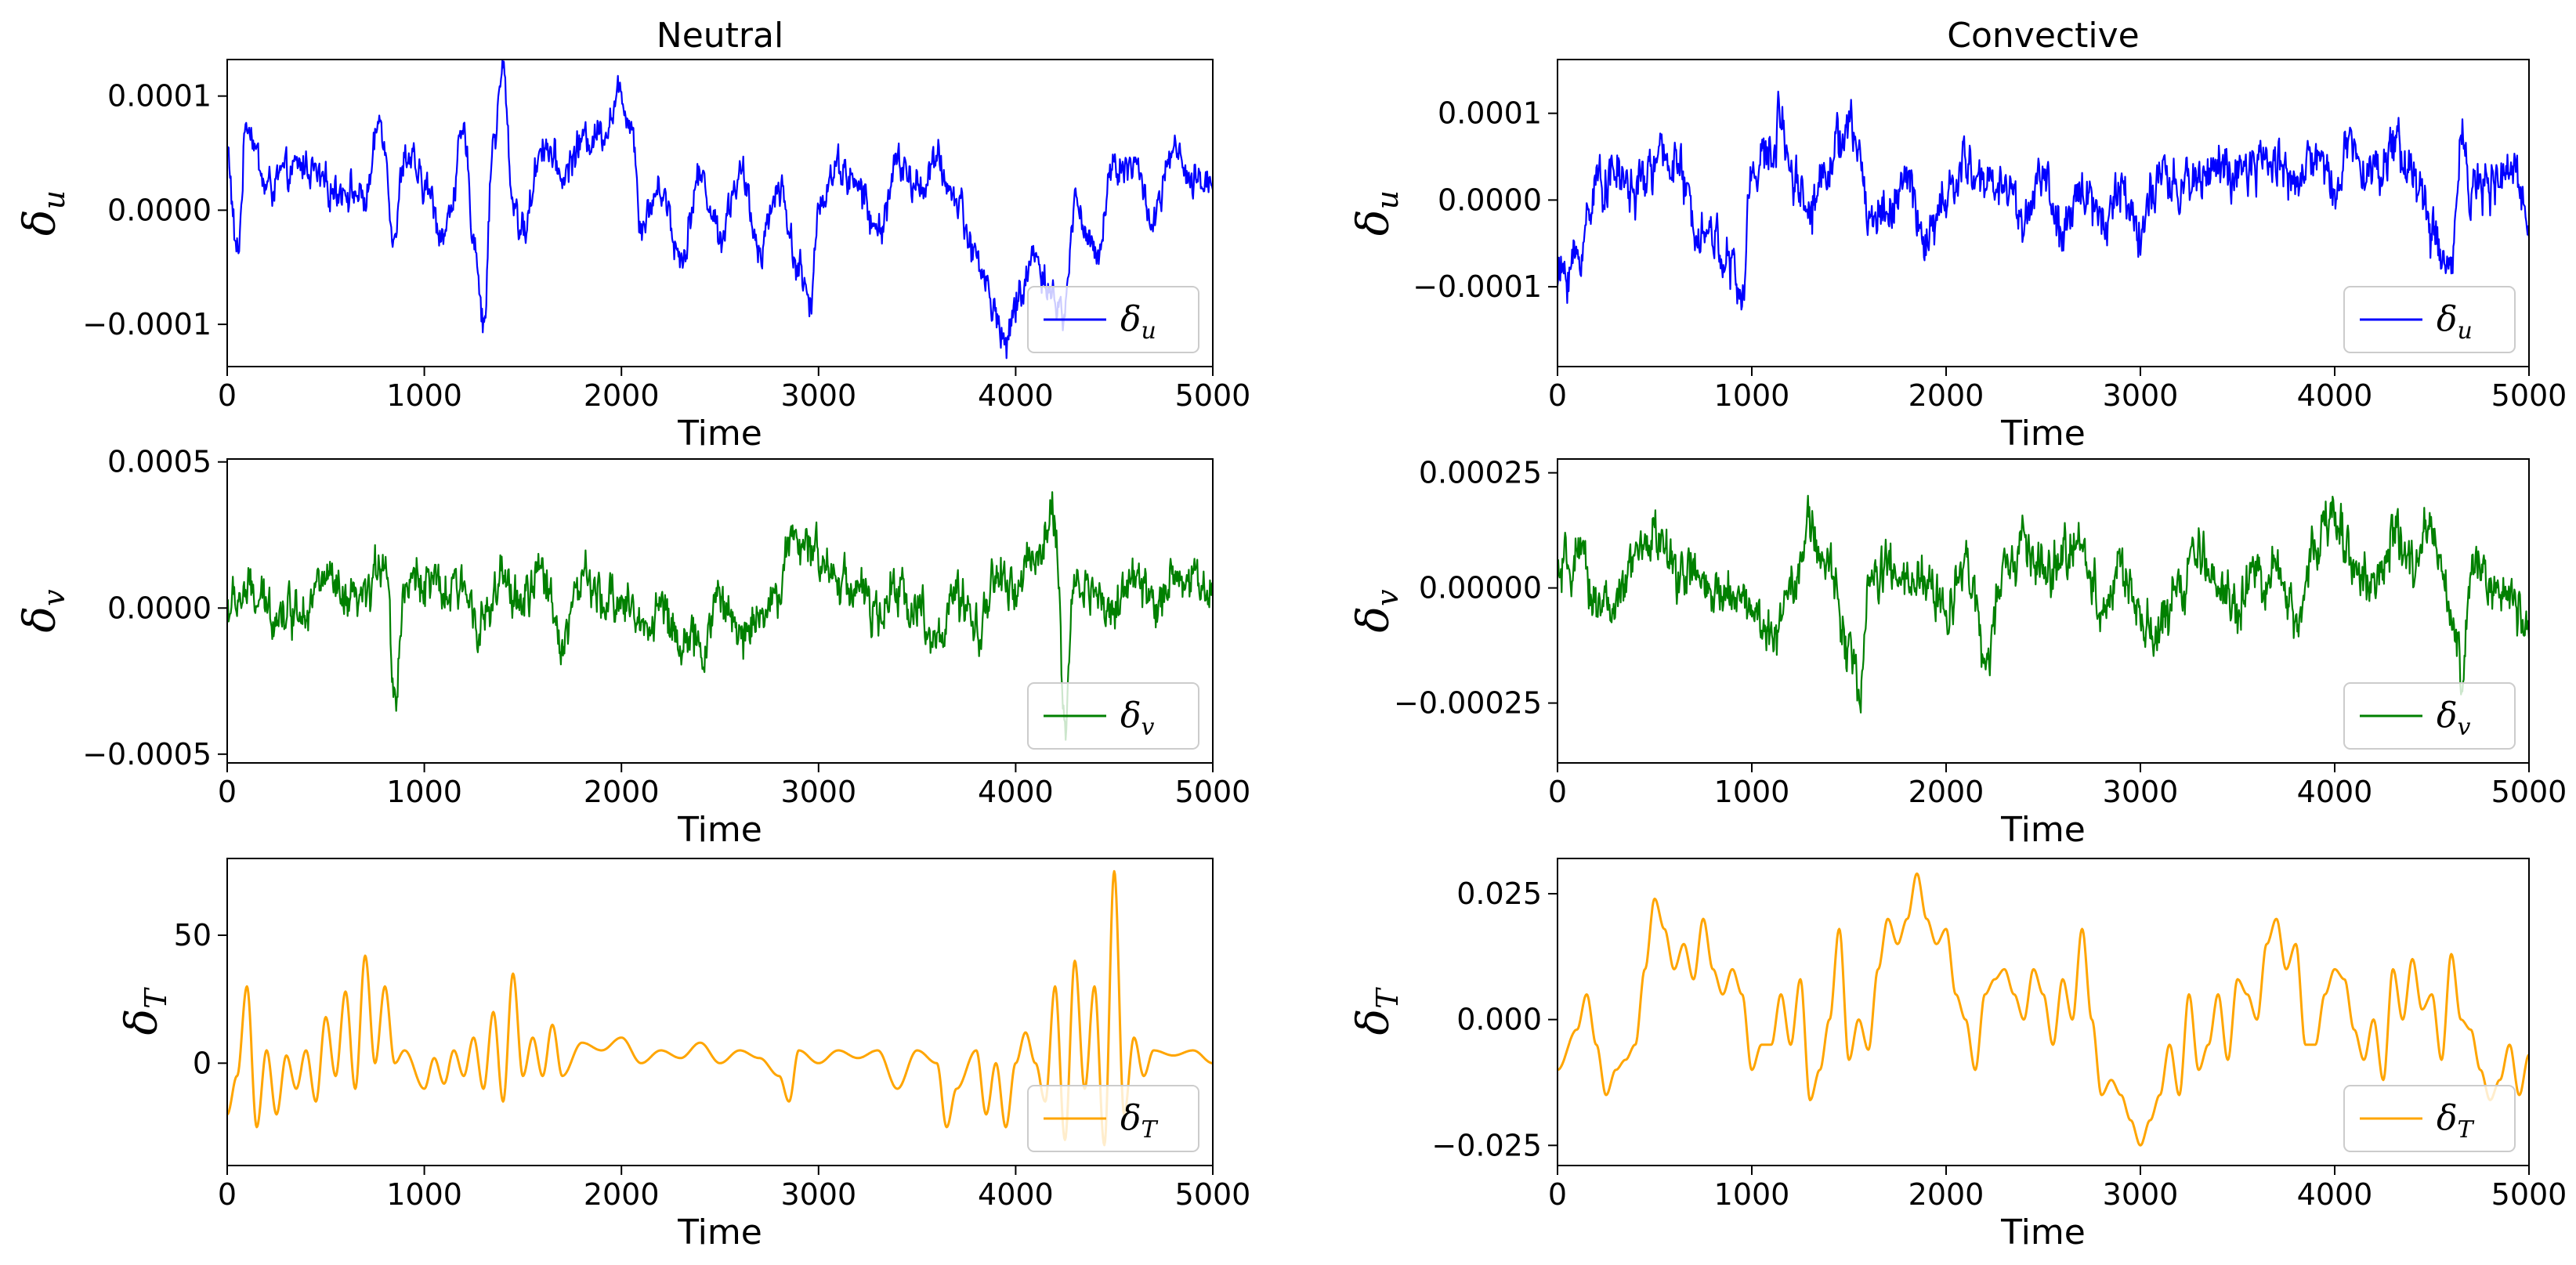  Describe the element at coordinates (720, 36) in the screenshot. I see `chart-title: Neutral` at that location.